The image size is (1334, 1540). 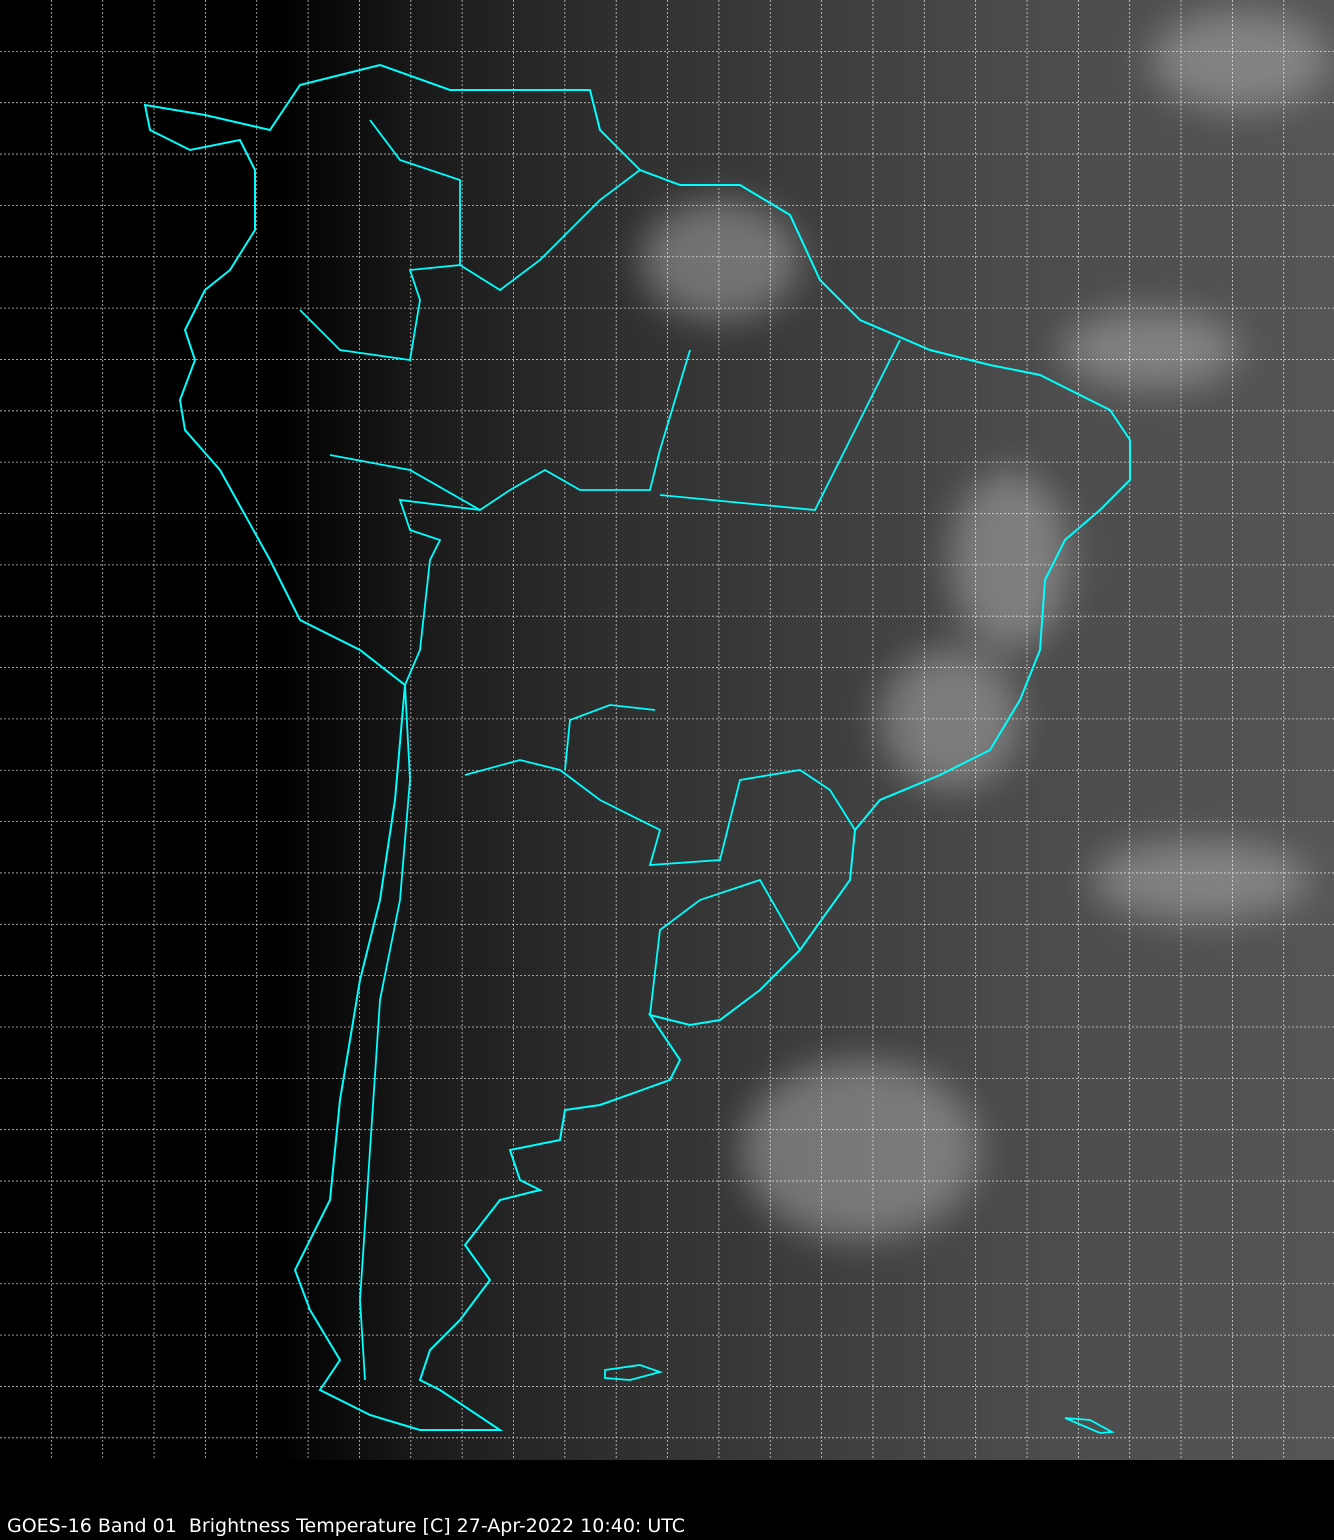 What do you see at coordinates (634, 1372) in the screenshot?
I see `falkland-islands` at bounding box center [634, 1372].